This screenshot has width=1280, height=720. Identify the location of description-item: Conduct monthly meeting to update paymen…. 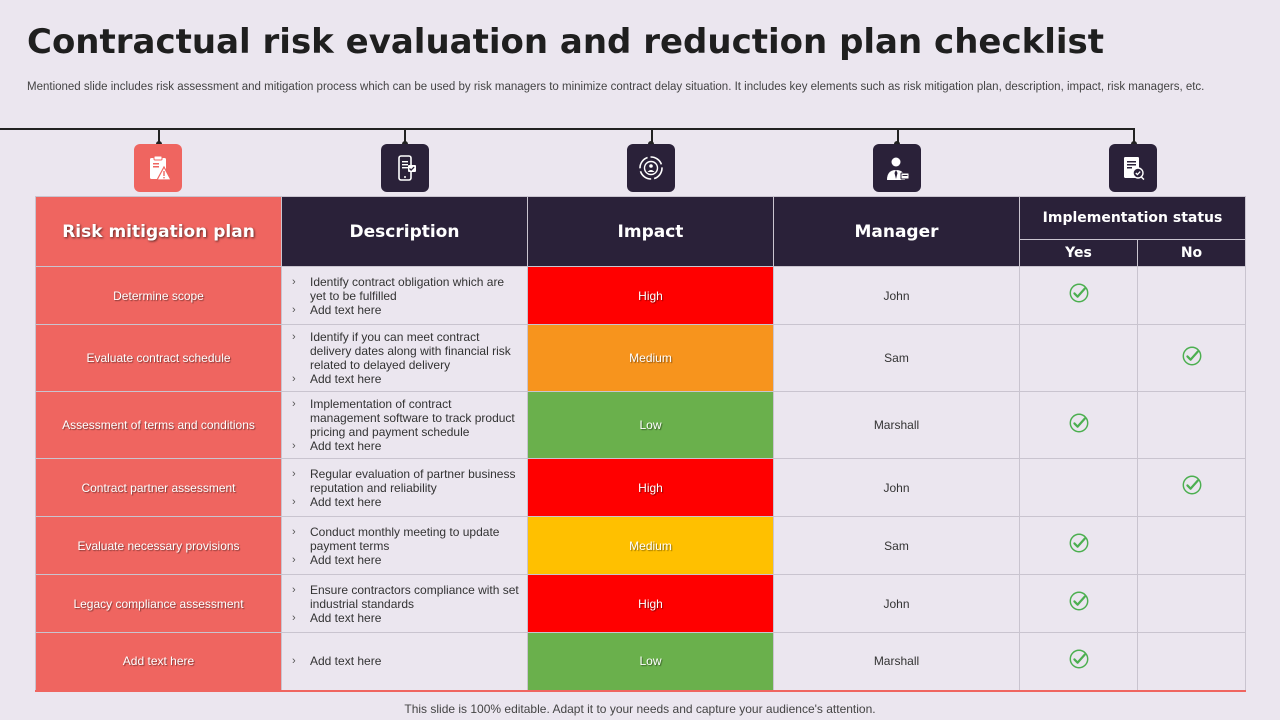
(404, 539).